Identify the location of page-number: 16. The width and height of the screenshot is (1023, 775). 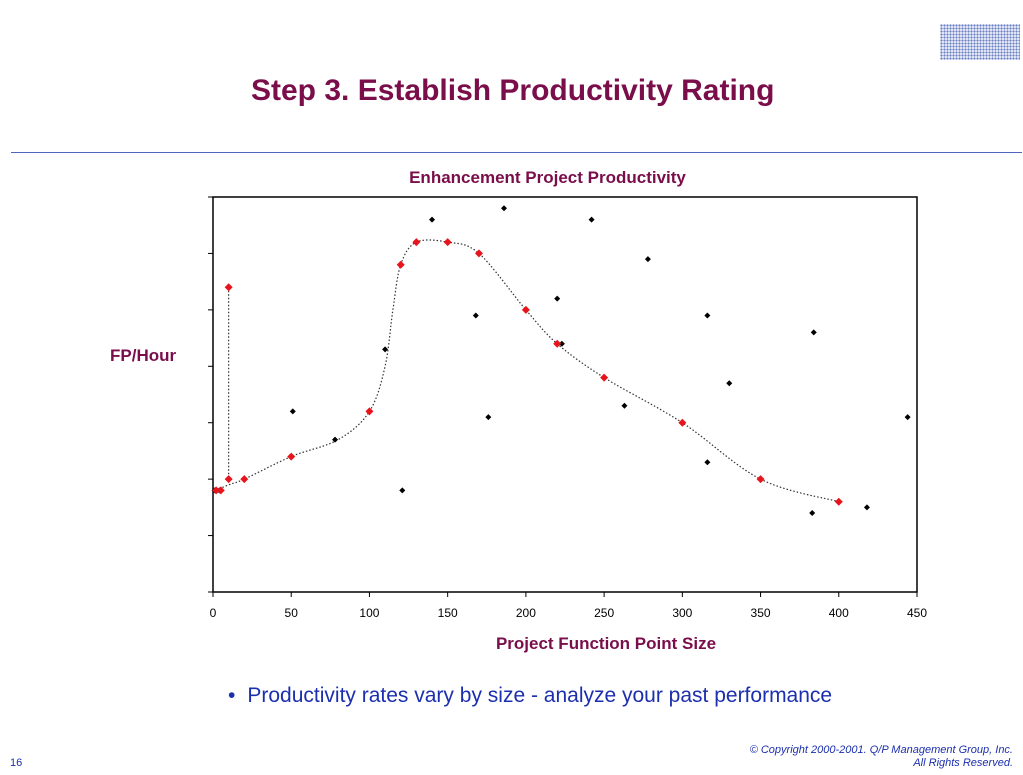
(16, 763).